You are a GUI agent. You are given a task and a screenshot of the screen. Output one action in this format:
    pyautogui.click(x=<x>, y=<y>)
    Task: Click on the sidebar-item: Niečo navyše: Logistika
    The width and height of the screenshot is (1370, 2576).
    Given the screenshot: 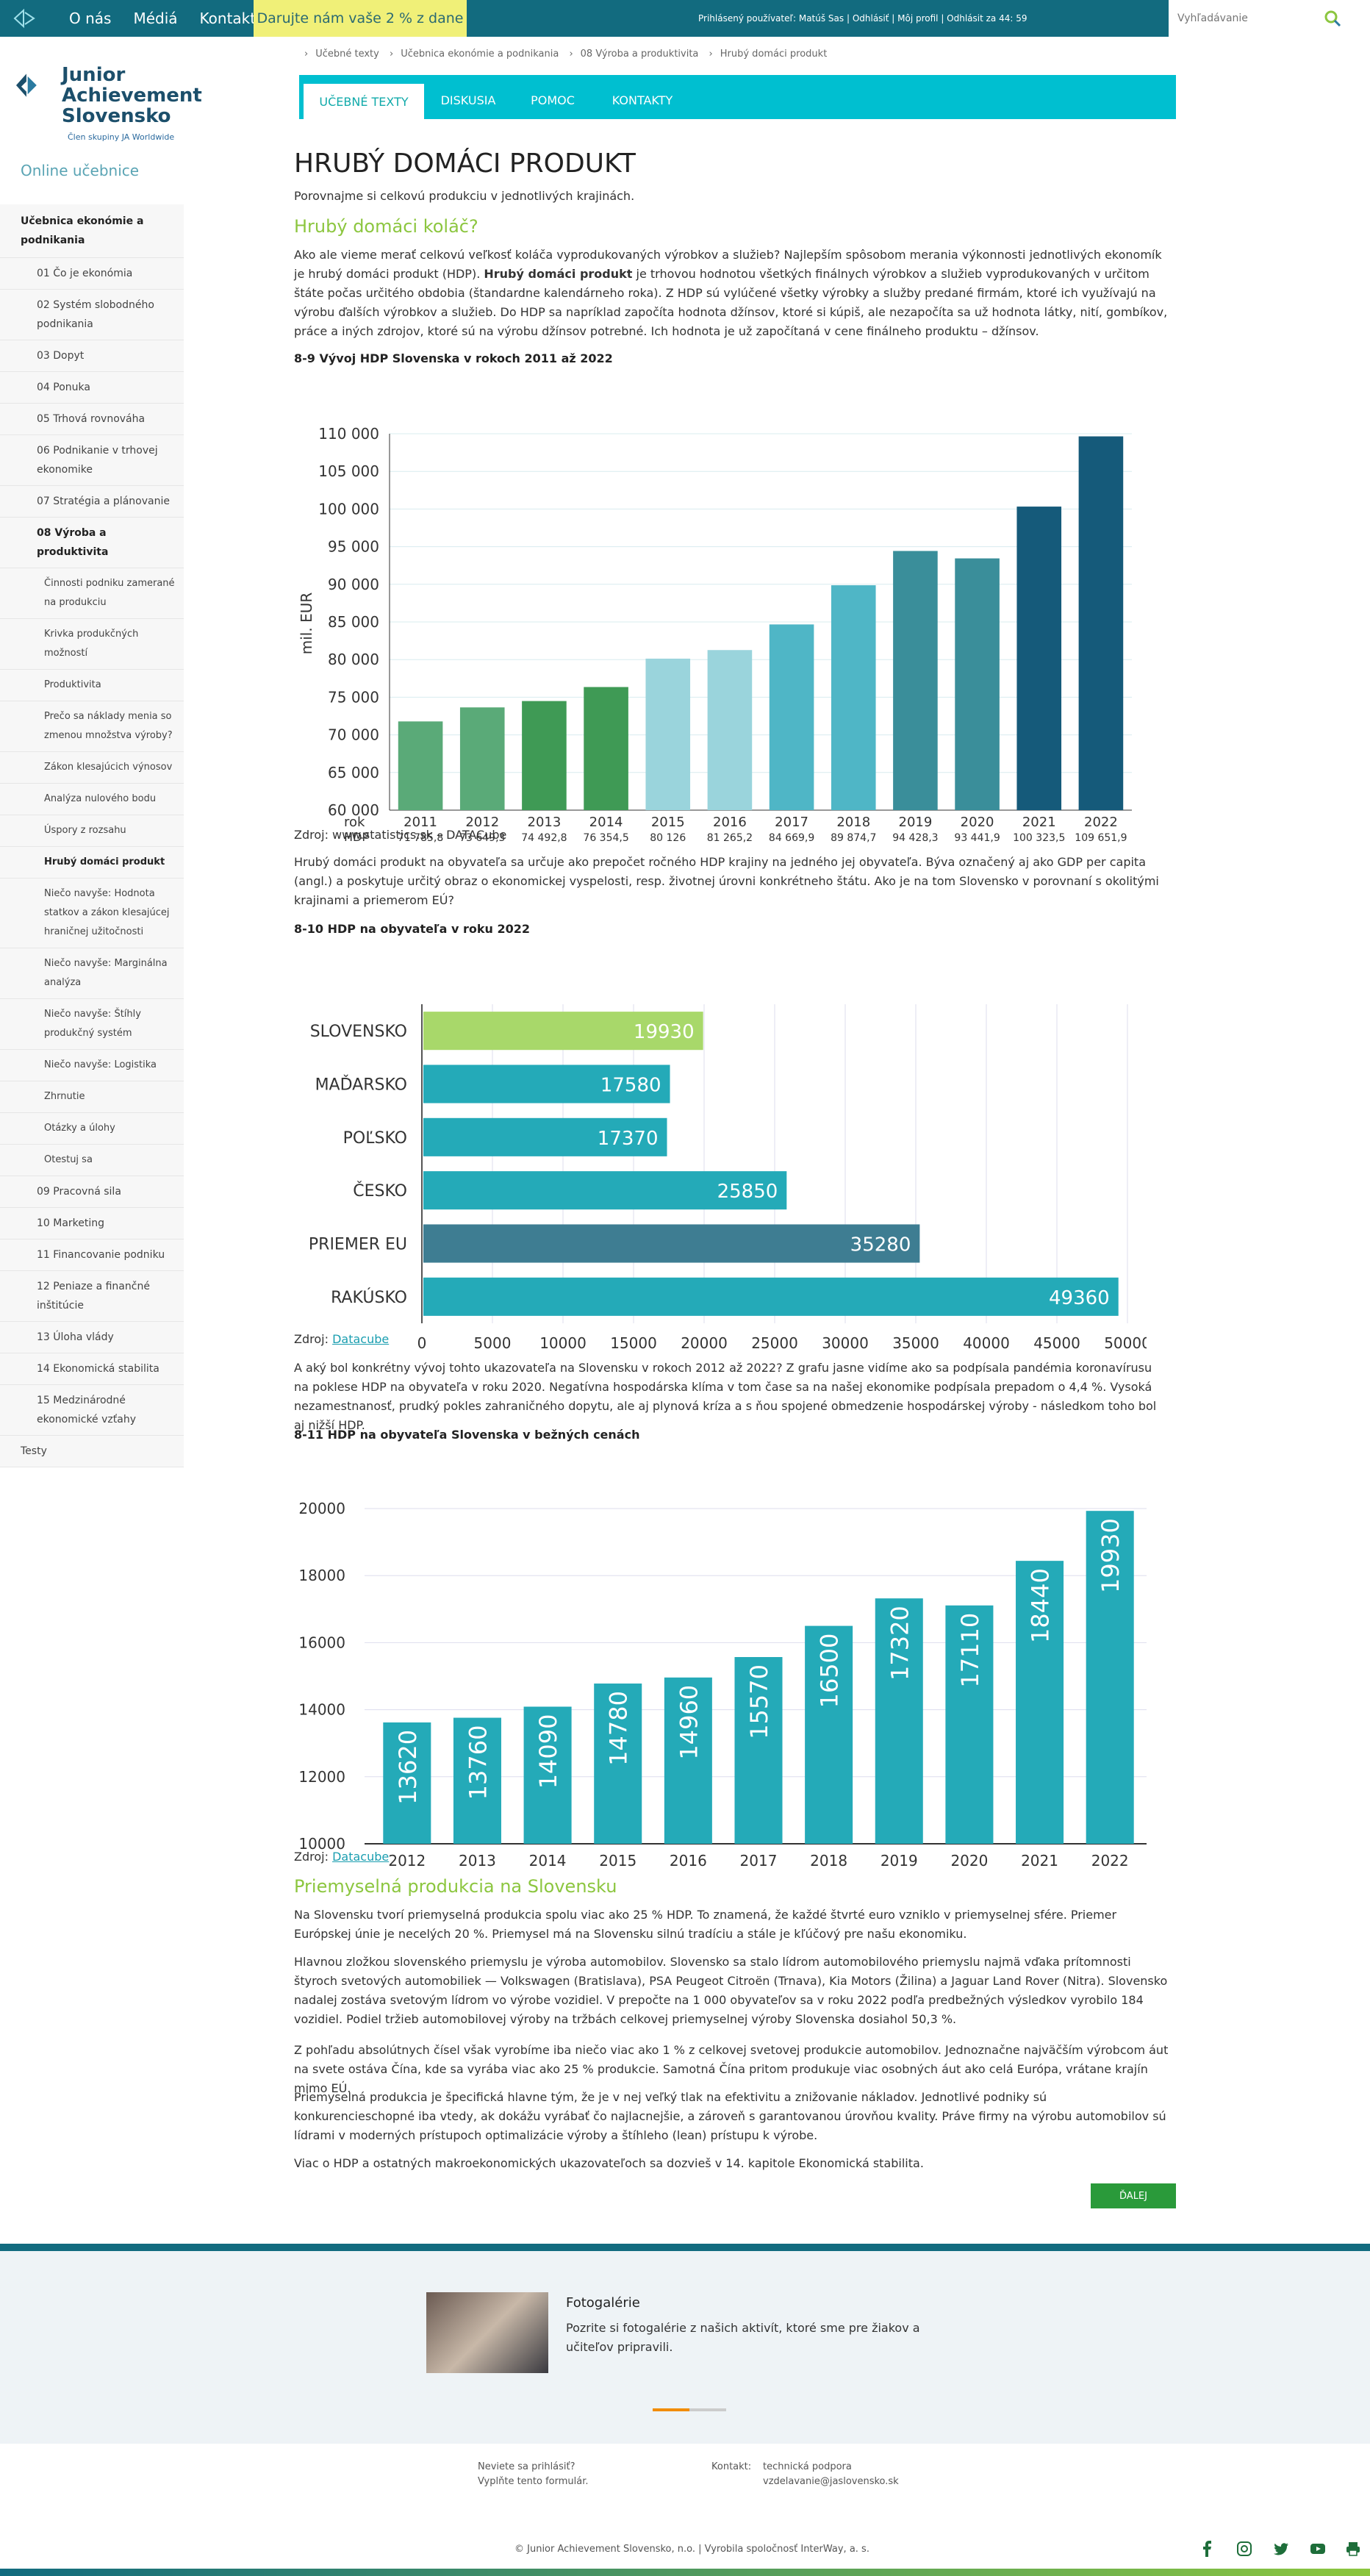 What is the action you would take?
    pyautogui.click(x=92, y=1065)
    